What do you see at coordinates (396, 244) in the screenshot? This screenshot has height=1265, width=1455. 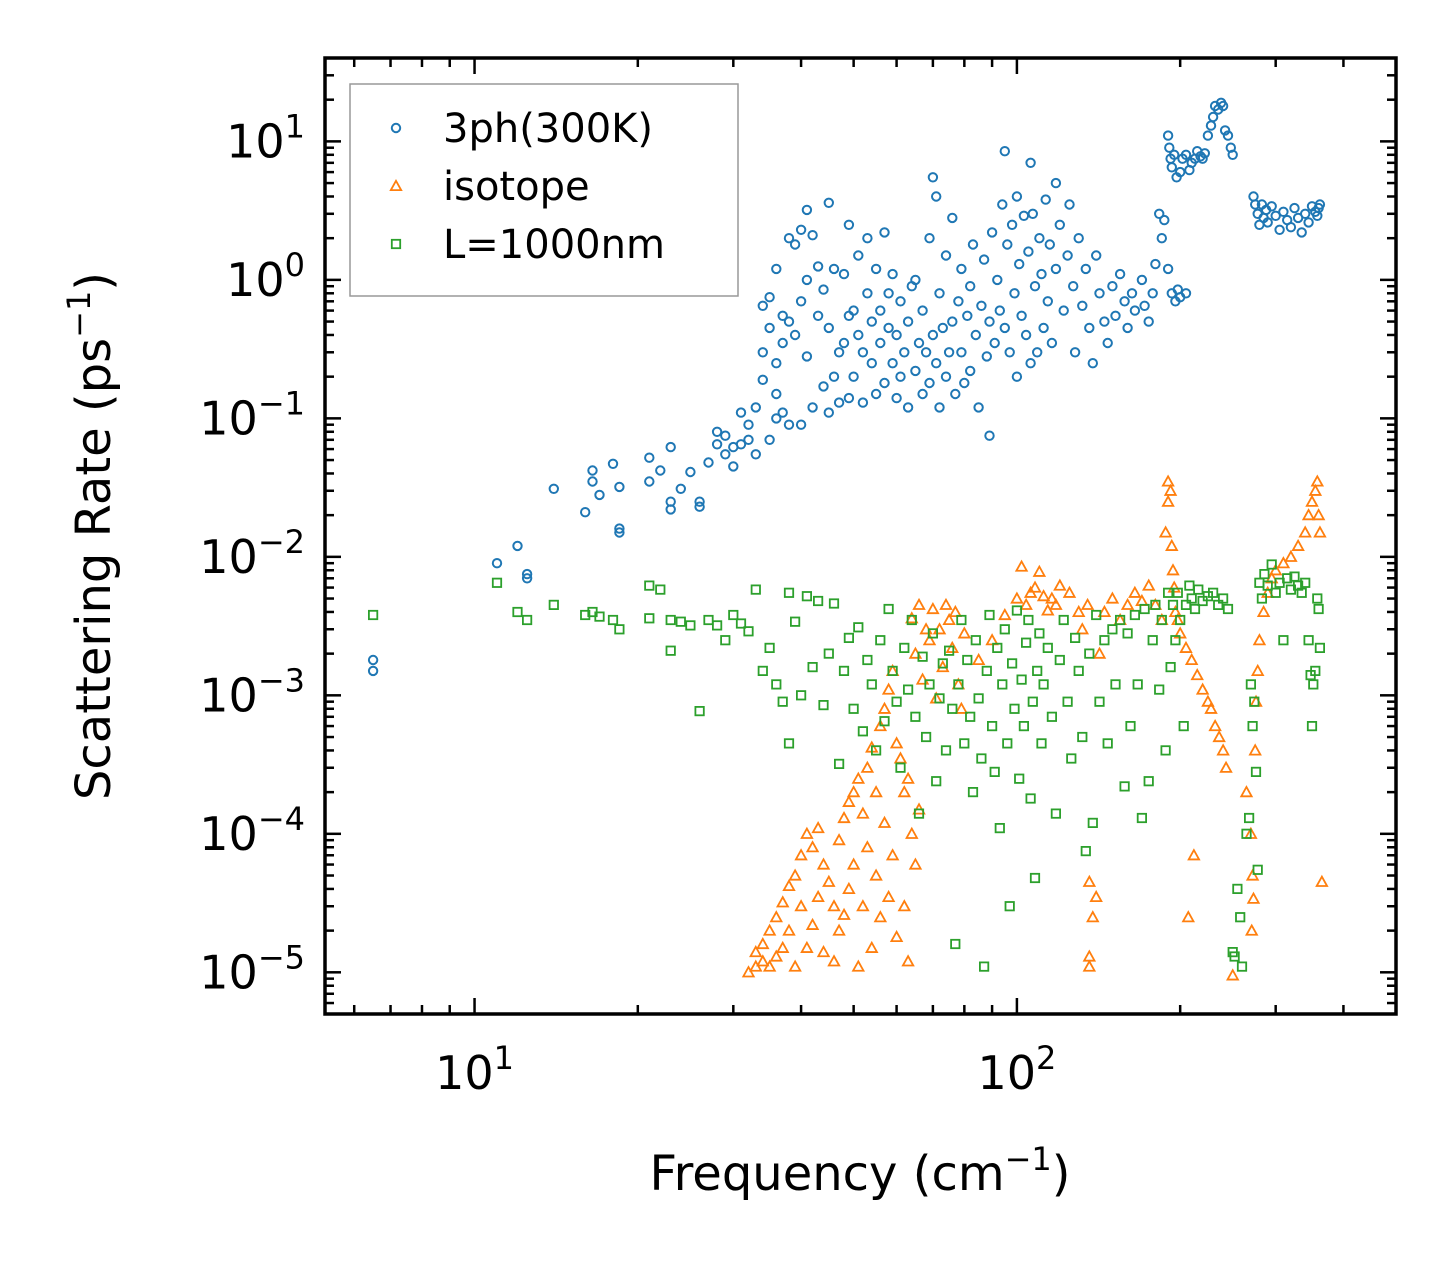 I see `legend-marker` at bounding box center [396, 244].